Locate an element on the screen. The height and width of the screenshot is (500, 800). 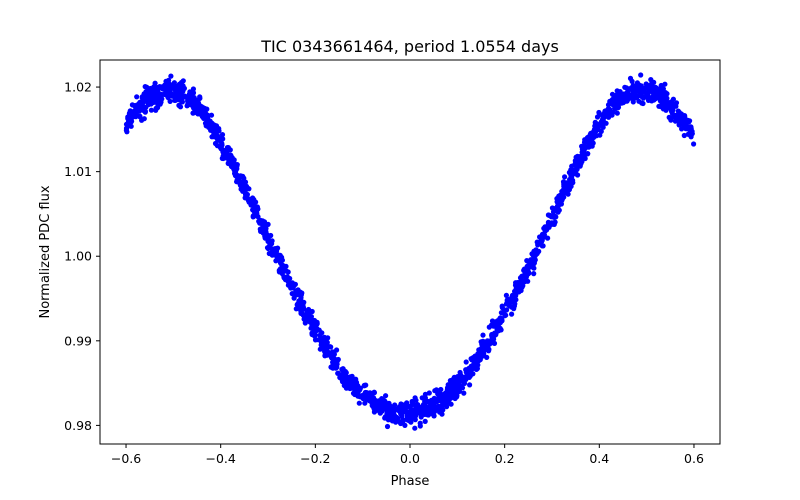
x-tick-label: 0.6 is located at coordinates (694, 458).